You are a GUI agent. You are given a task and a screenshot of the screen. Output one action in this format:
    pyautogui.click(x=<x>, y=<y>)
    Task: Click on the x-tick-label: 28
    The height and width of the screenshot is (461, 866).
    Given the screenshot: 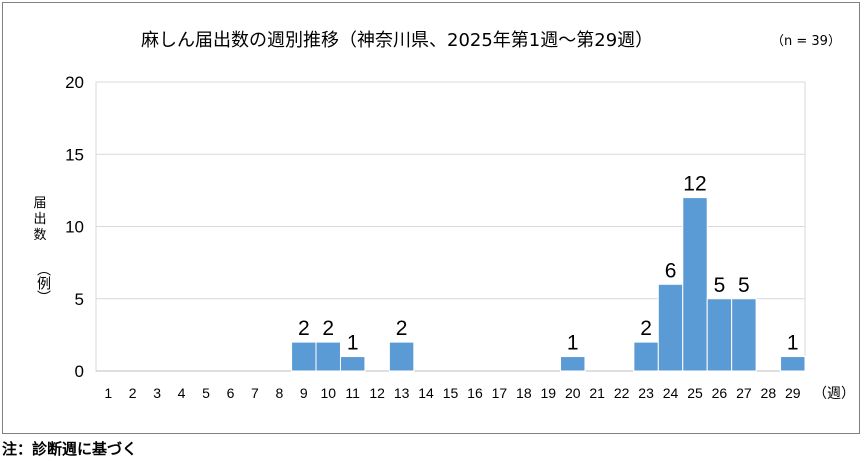 What is the action you would take?
    pyautogui.click(x=769, y=393)
    